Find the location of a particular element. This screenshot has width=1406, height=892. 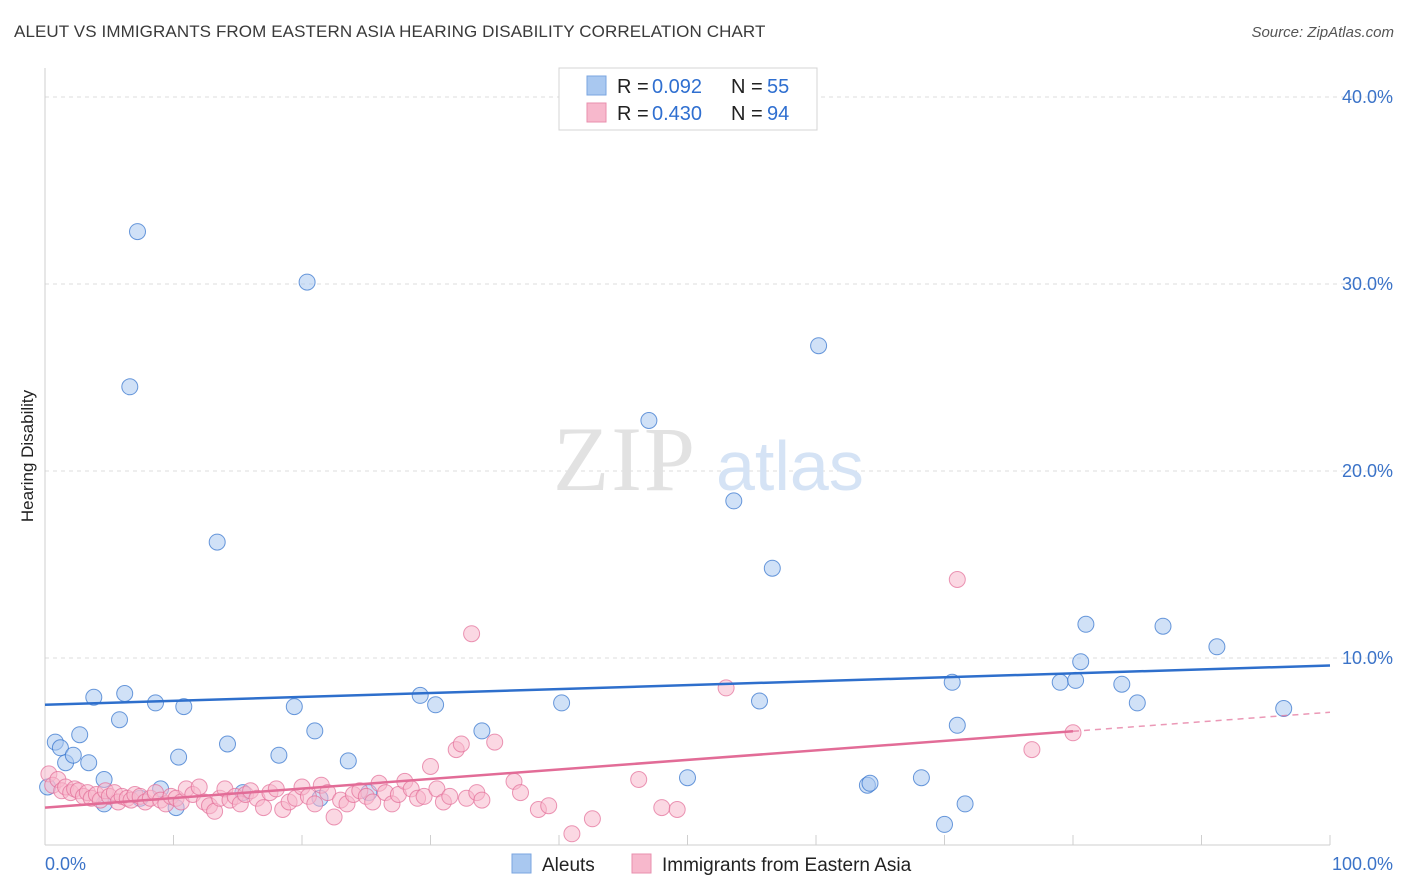

series-legend-label-aleuts: Aleuts is located at coordinates (568, 865).